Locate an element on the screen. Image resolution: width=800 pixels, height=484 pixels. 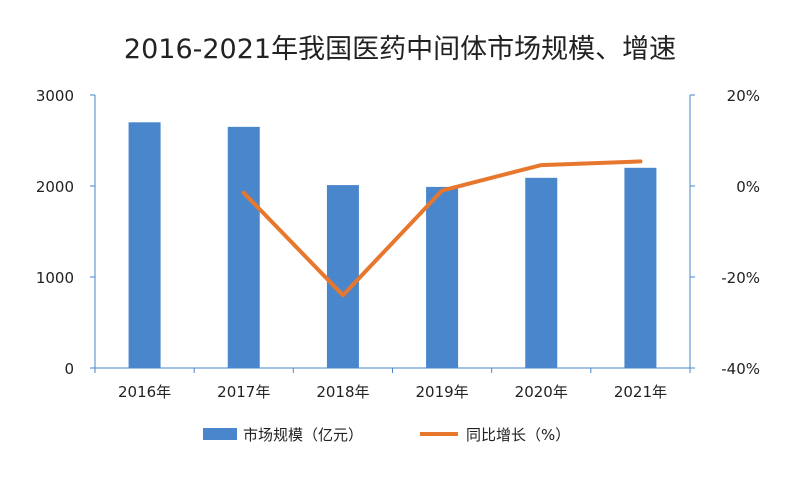
right-tick-label-2: 0% is located at coordinates (748, 187).